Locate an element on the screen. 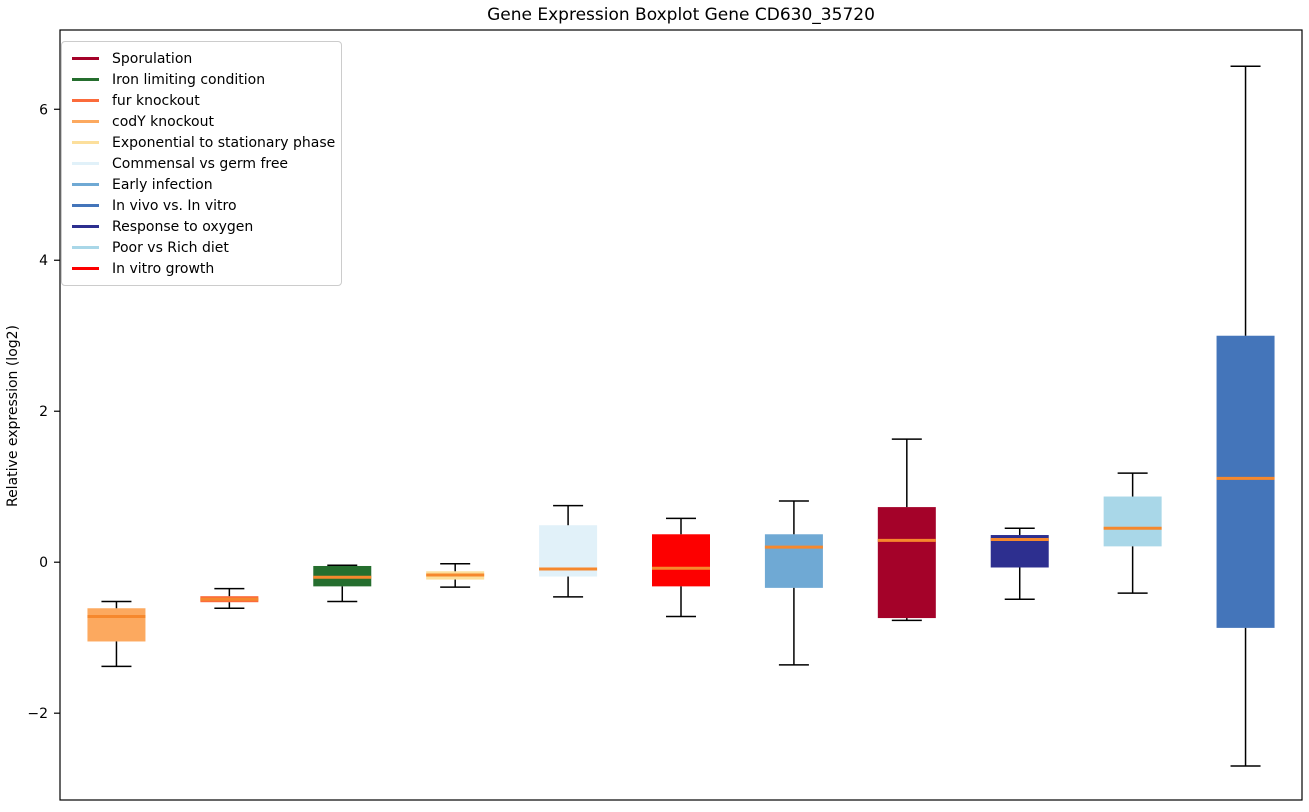  legend-label: In vivo vs. In vitro is located at coordinates (174, 205).